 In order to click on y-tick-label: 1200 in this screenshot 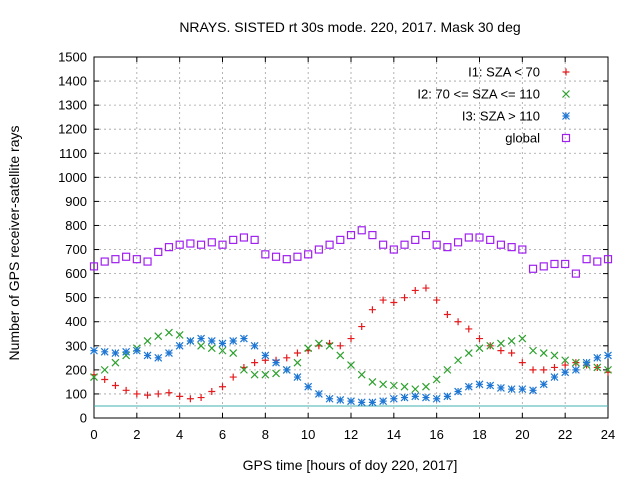, I will do `click(72, 129)`.